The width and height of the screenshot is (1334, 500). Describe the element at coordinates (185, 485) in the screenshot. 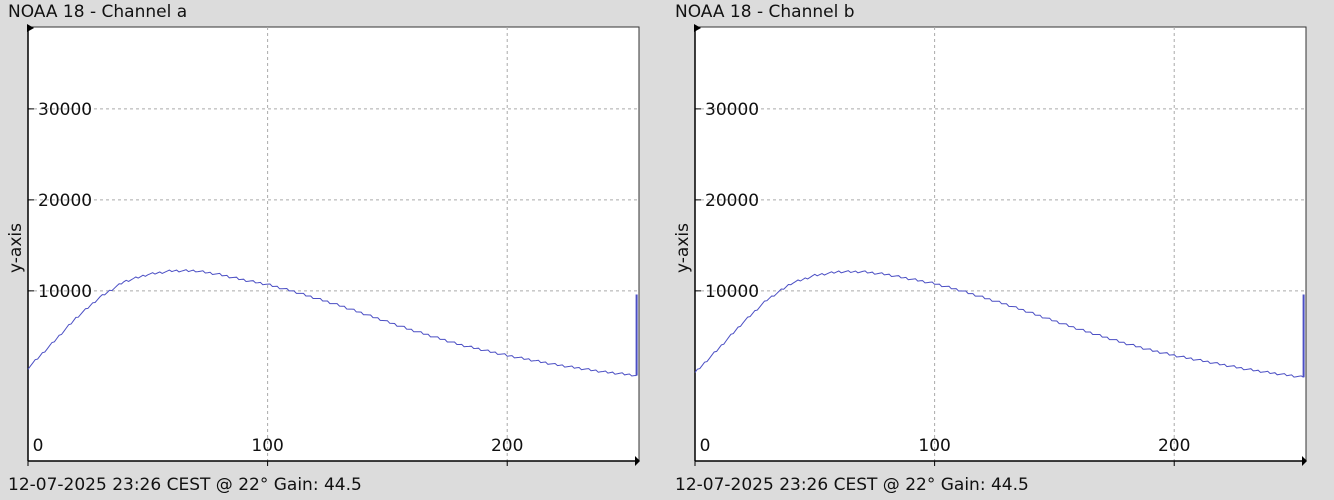

I see `chart-a-footer: 12-07-2025 23:26 CEST @ 22° Gain: 44.5` at that location.